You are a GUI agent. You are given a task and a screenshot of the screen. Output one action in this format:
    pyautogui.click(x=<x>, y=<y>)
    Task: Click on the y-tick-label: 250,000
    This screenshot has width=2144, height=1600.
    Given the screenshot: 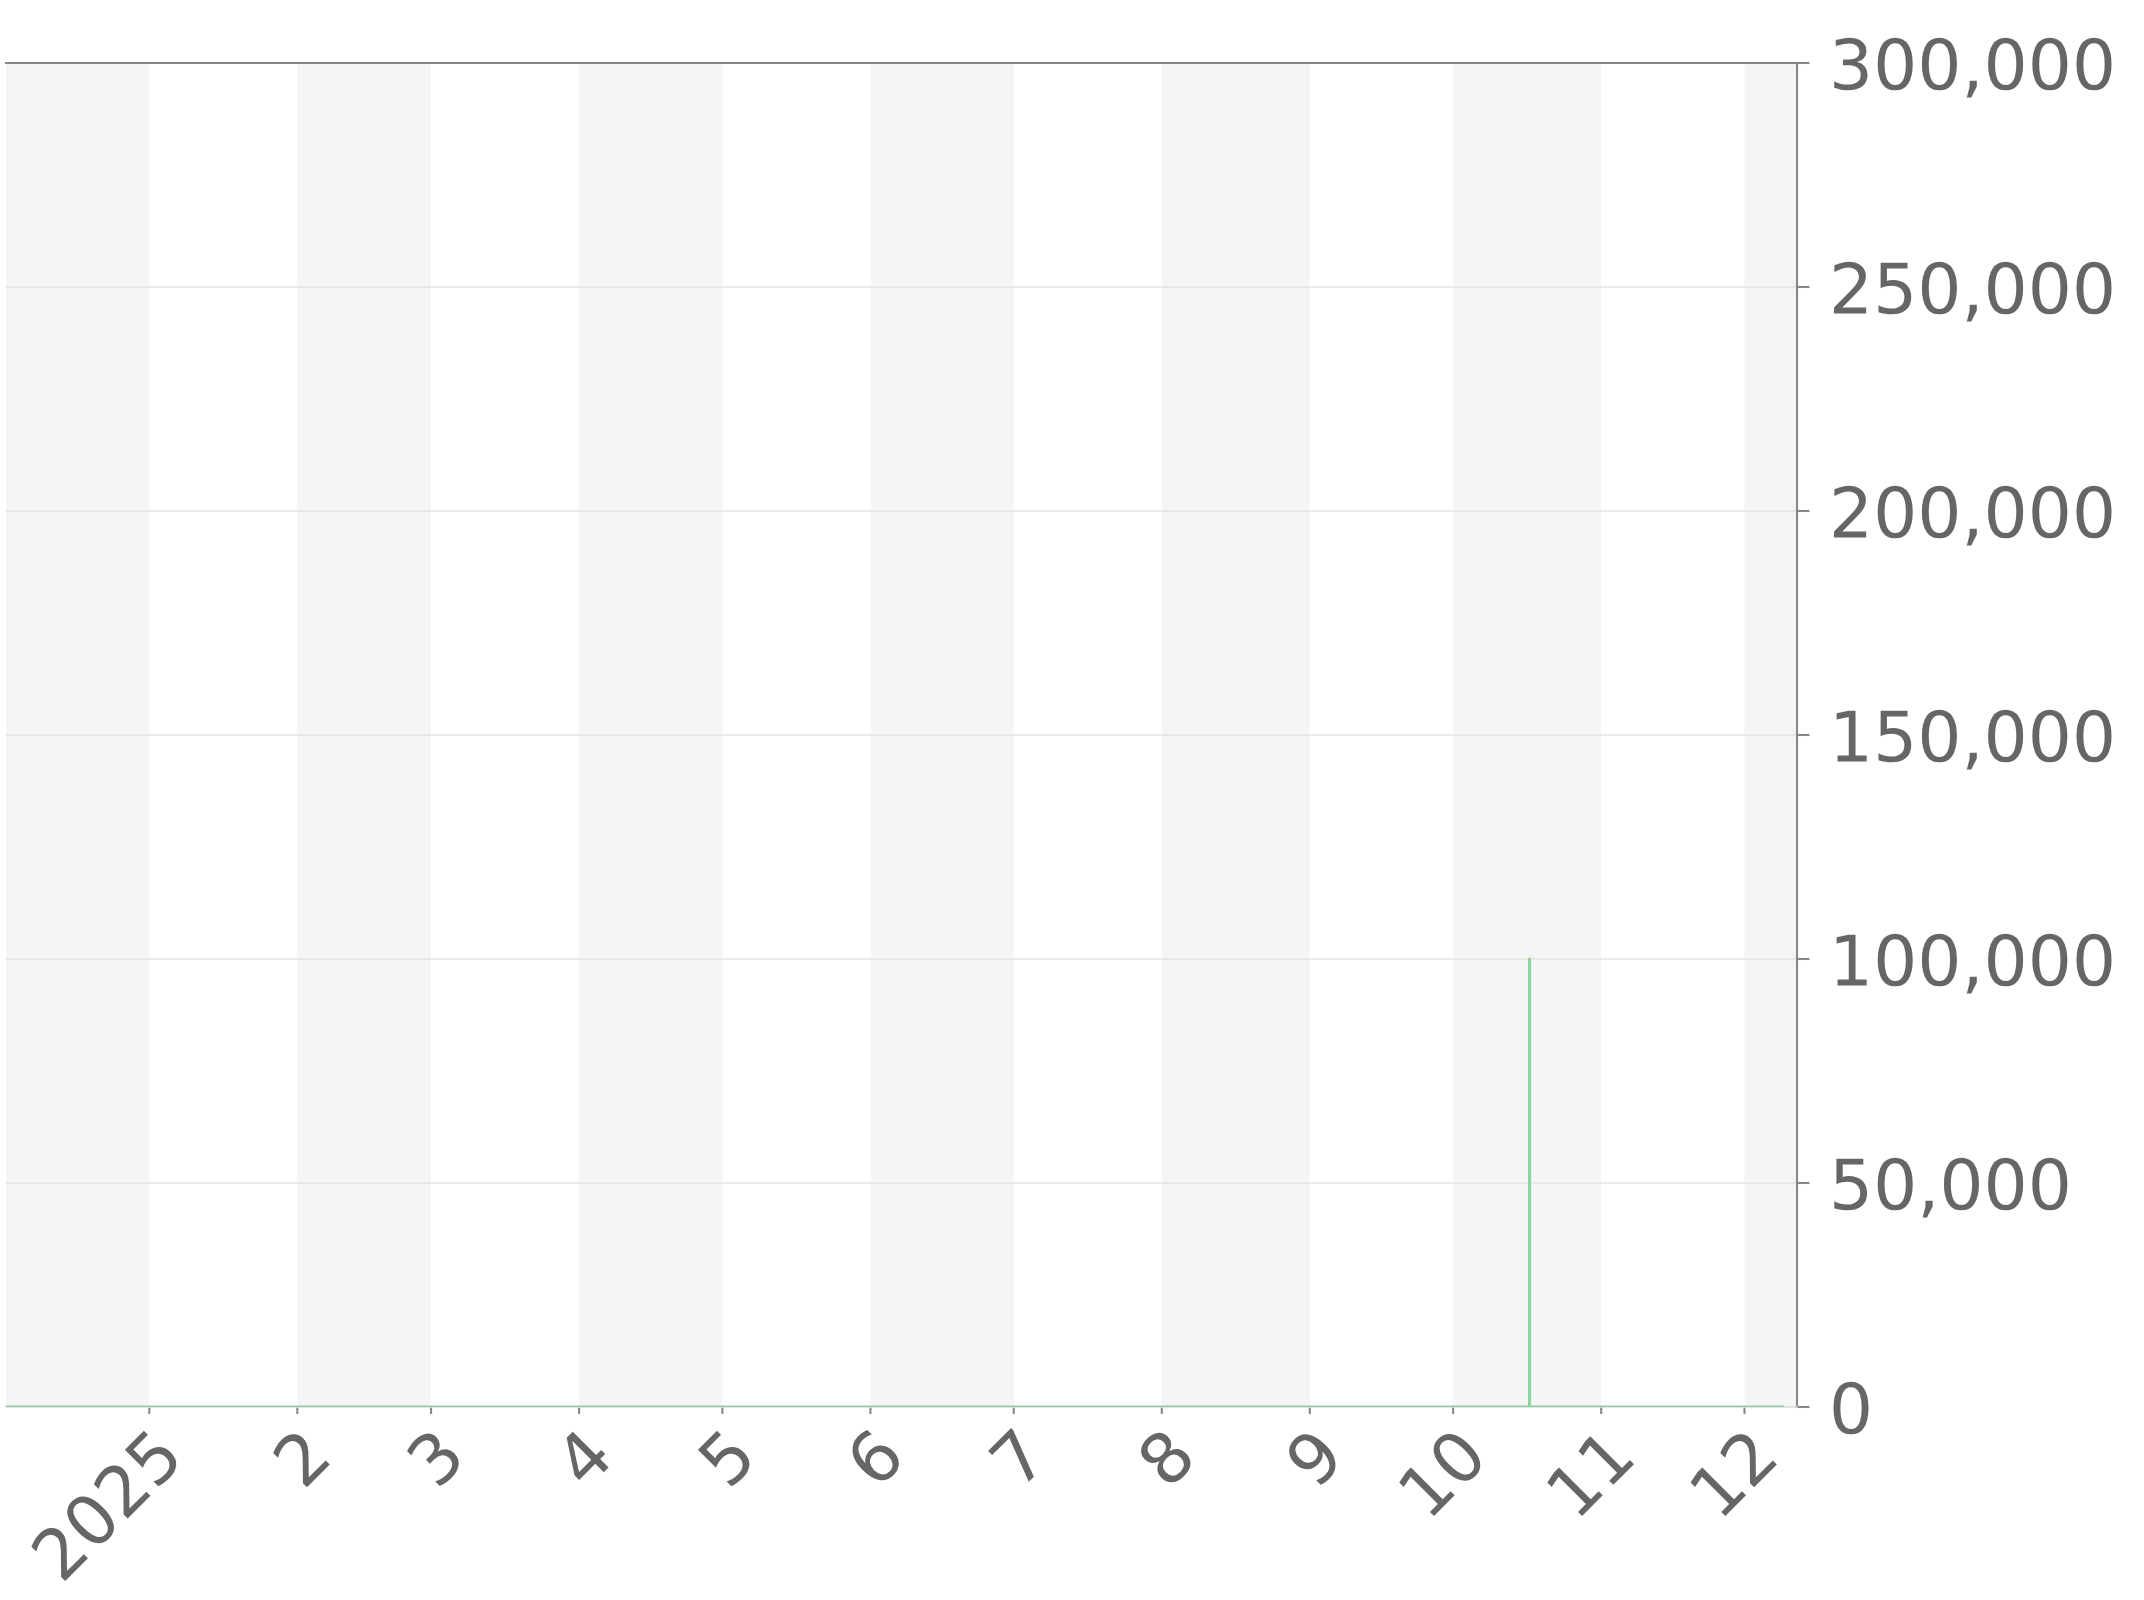 What is the action you would take?
    pyautogui.click(x=1973, y=291)
    